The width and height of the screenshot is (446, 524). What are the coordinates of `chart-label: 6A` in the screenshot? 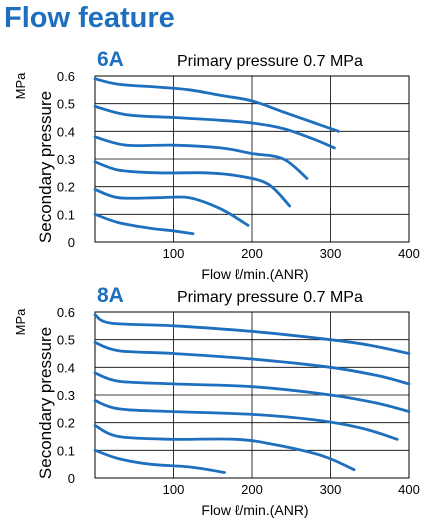 It's located at (110, 59).